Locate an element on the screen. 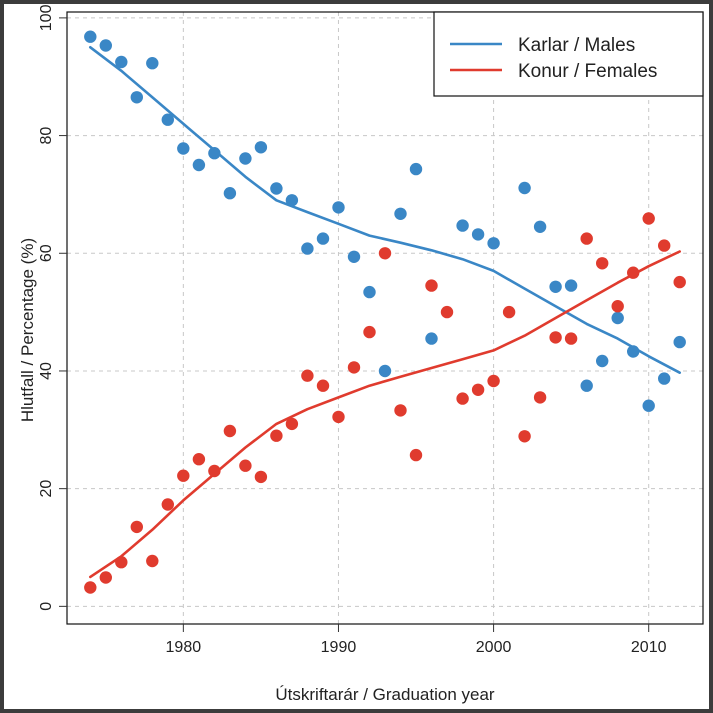  x-tick-label: 1990 is located at coordinates (339, 647).